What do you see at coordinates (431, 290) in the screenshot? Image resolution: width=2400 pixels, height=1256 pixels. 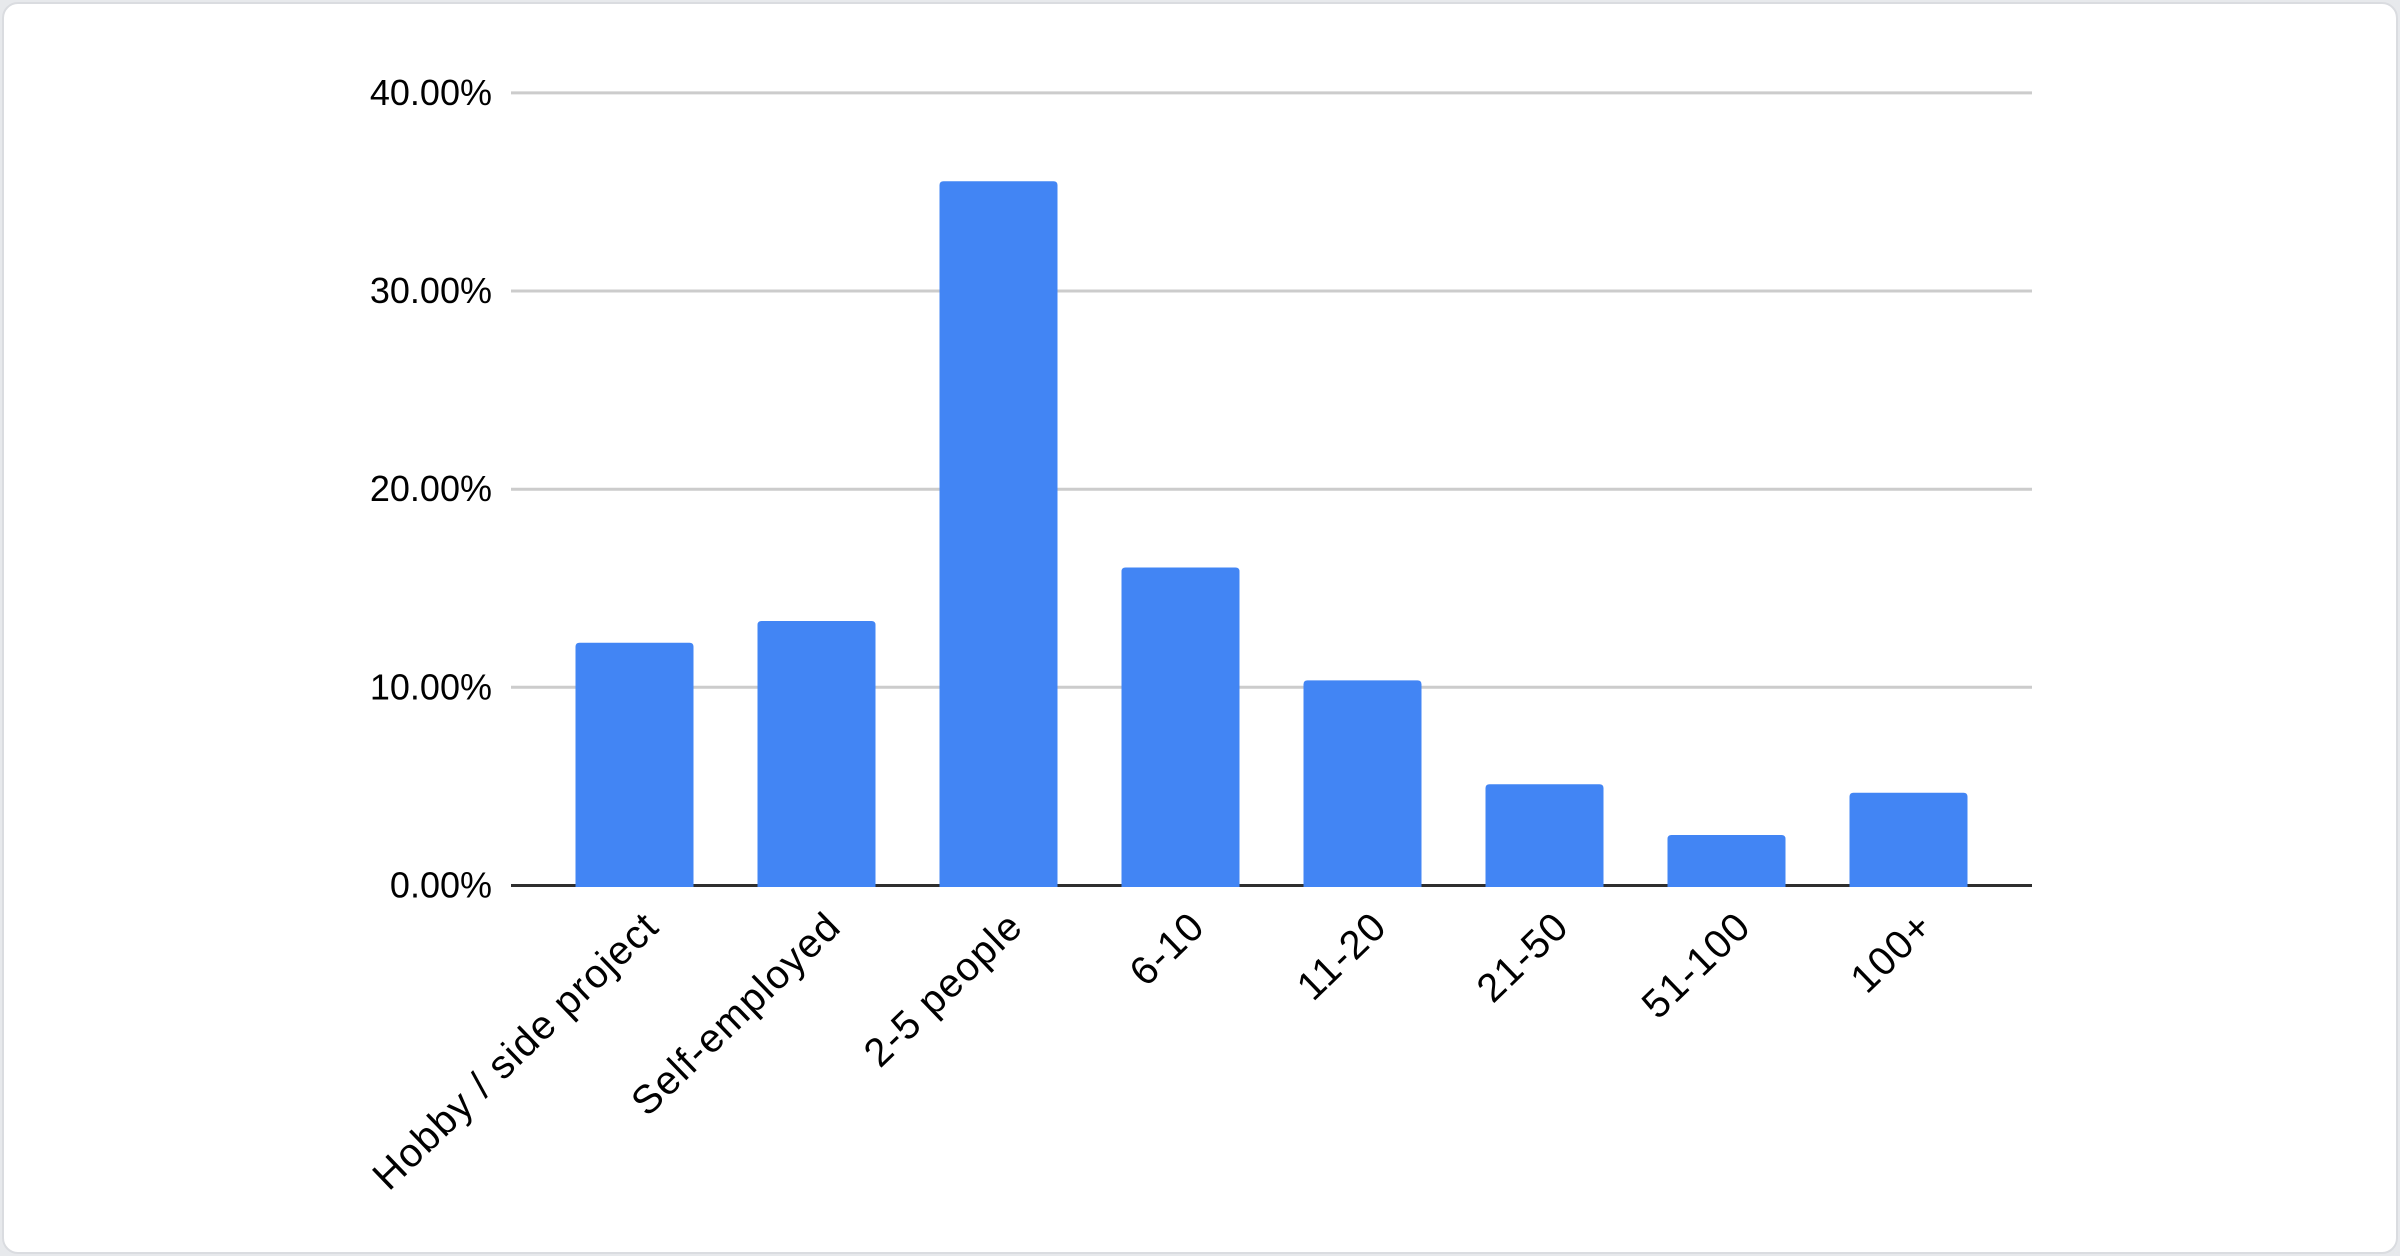 I see `svg-text: 30.00%` at bounding box center [431, 290].